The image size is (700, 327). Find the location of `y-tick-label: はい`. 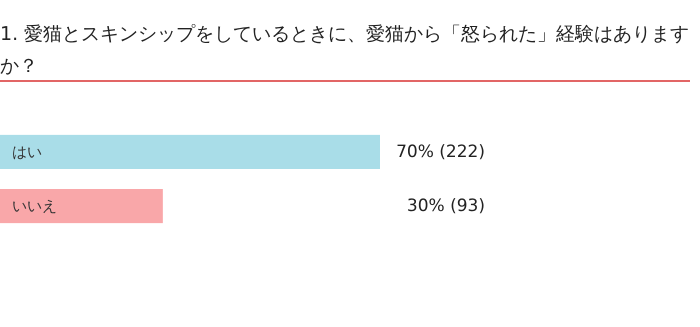

y-tick-label: はい is located at coordinates (27, 151).